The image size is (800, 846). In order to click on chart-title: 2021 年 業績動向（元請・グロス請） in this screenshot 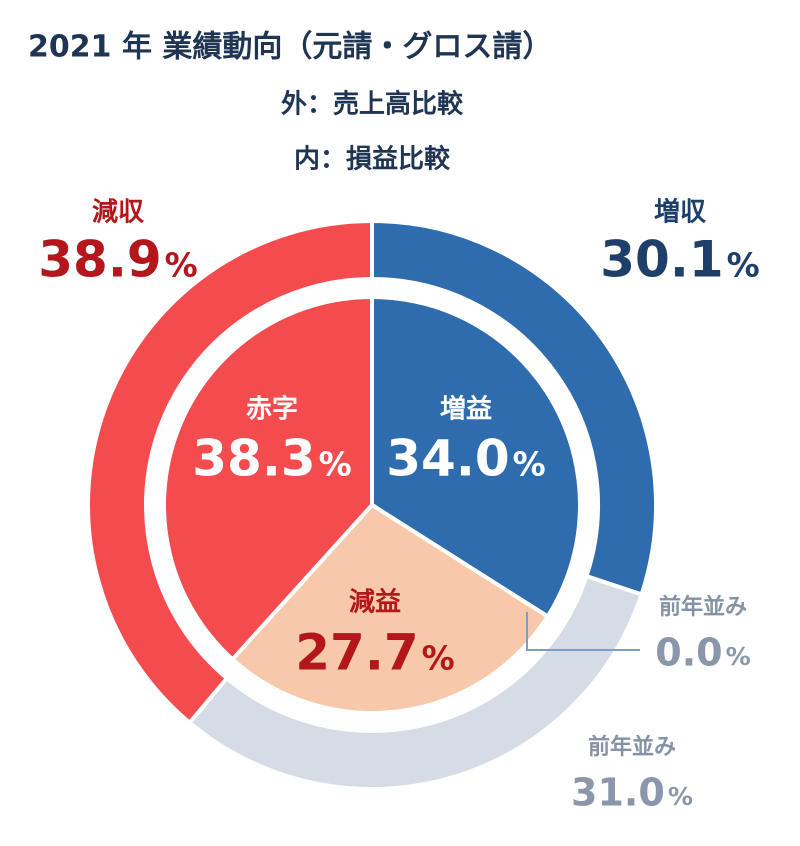, I will do `click(290, 47)`.